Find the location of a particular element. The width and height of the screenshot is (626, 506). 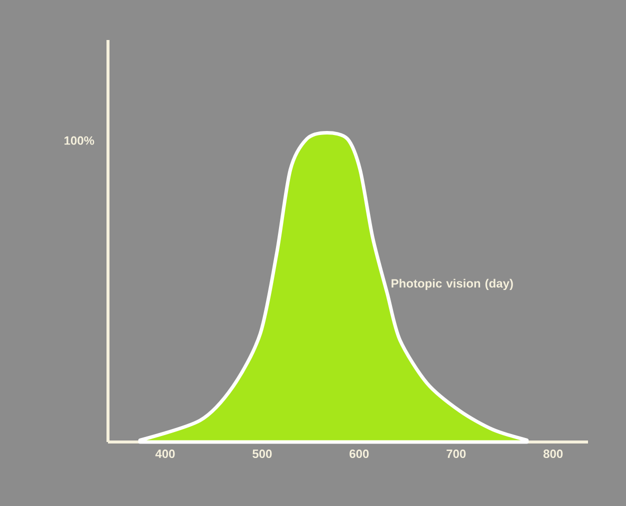

x-tick-label: 800 is located at coordinates (553, 454).